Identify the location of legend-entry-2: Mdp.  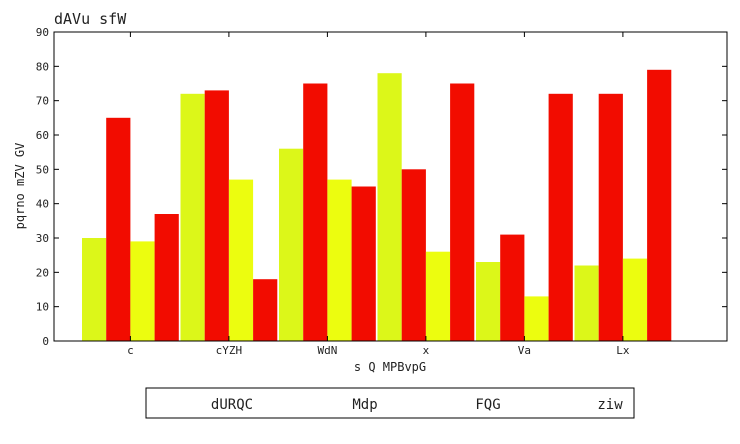
(364, 405).